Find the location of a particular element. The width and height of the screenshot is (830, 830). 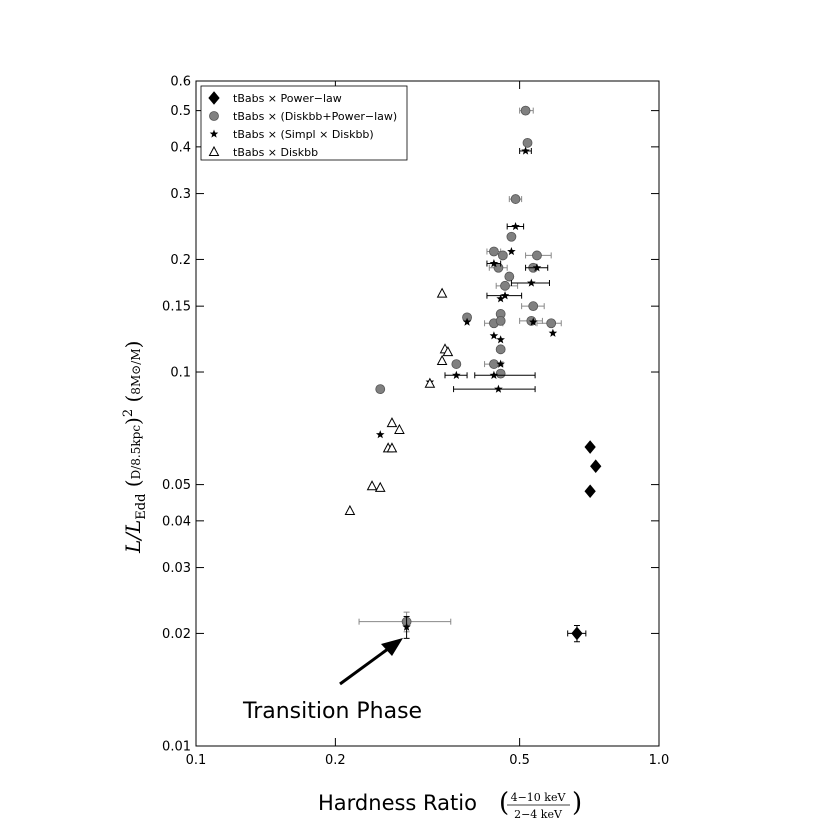

legend-label: tBabs × Diskbb is located at coordinates (275, 152).